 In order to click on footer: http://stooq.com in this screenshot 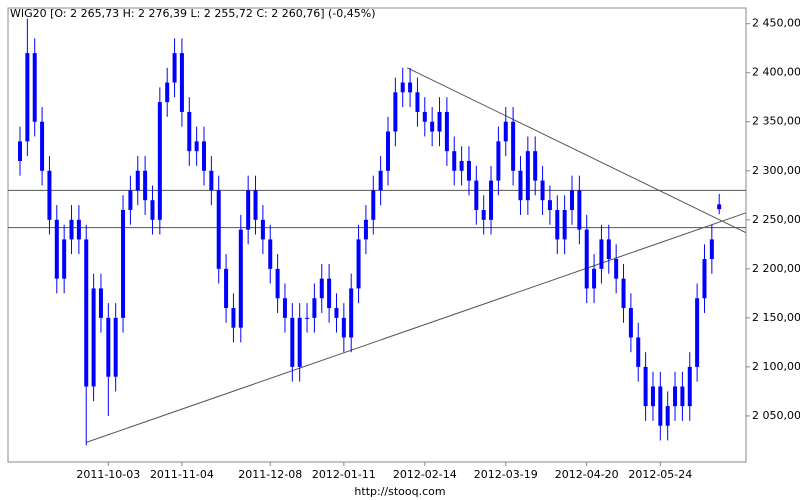, I will do `click(399, 491)`.